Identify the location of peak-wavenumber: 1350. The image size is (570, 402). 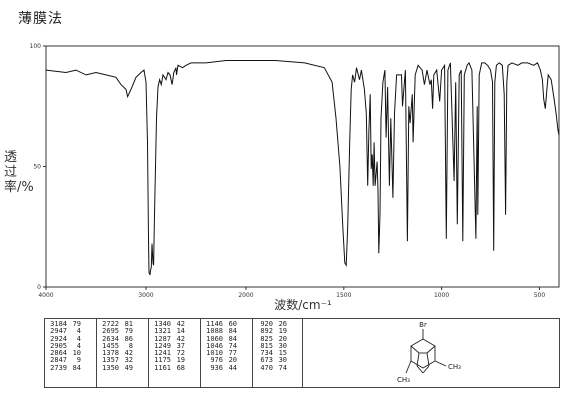
(110, 367).